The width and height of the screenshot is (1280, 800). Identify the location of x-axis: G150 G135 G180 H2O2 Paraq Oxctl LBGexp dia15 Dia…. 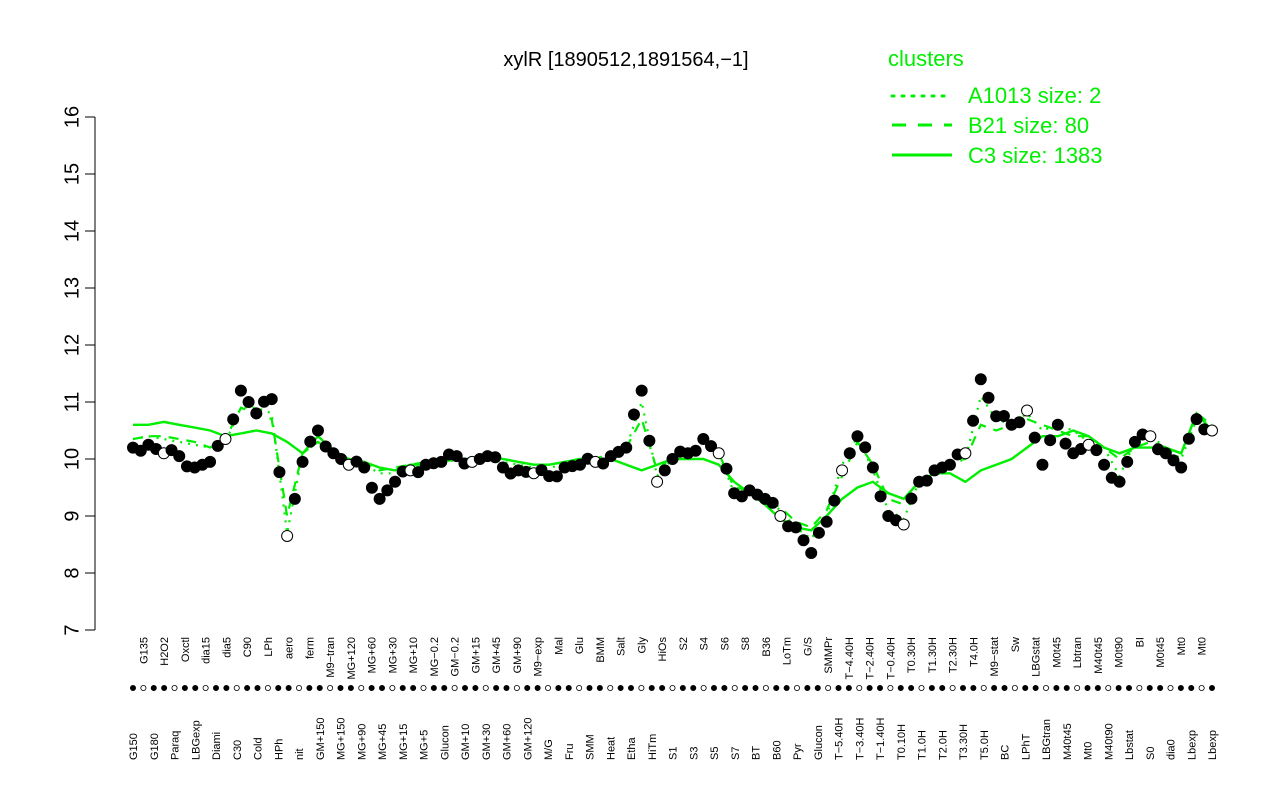
(673, 699).